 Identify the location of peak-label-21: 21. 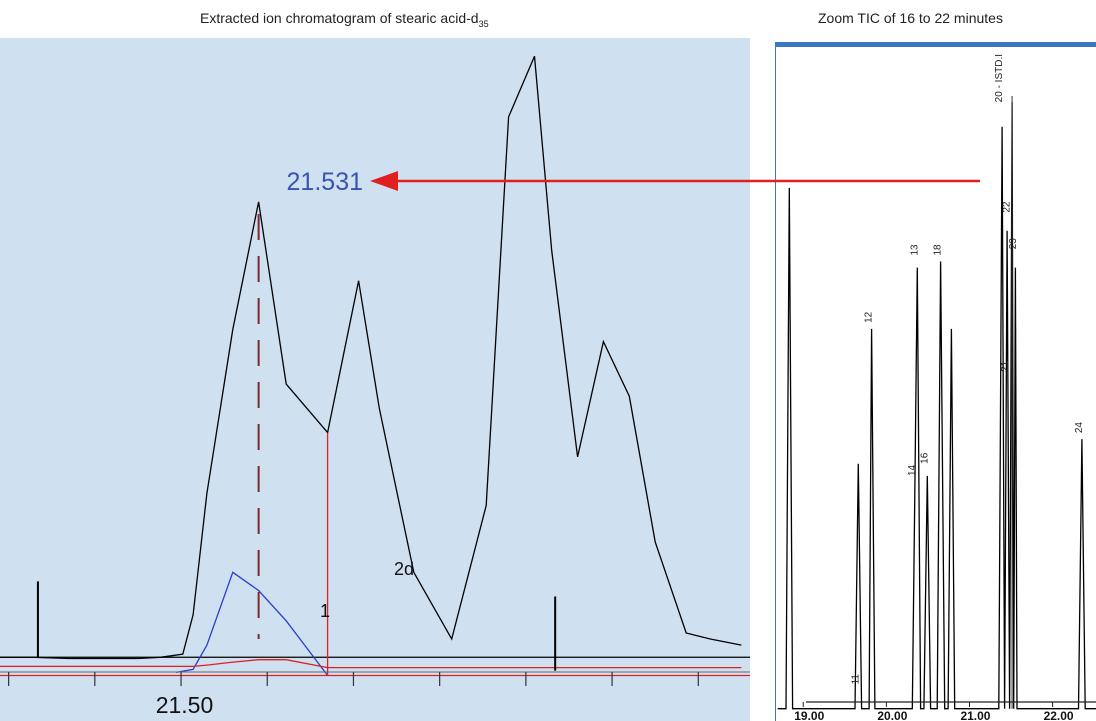
(1005, 366).